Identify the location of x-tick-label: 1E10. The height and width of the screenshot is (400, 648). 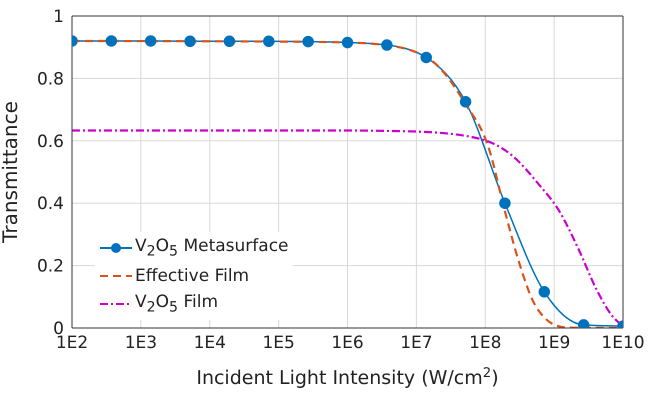
(623, 343).